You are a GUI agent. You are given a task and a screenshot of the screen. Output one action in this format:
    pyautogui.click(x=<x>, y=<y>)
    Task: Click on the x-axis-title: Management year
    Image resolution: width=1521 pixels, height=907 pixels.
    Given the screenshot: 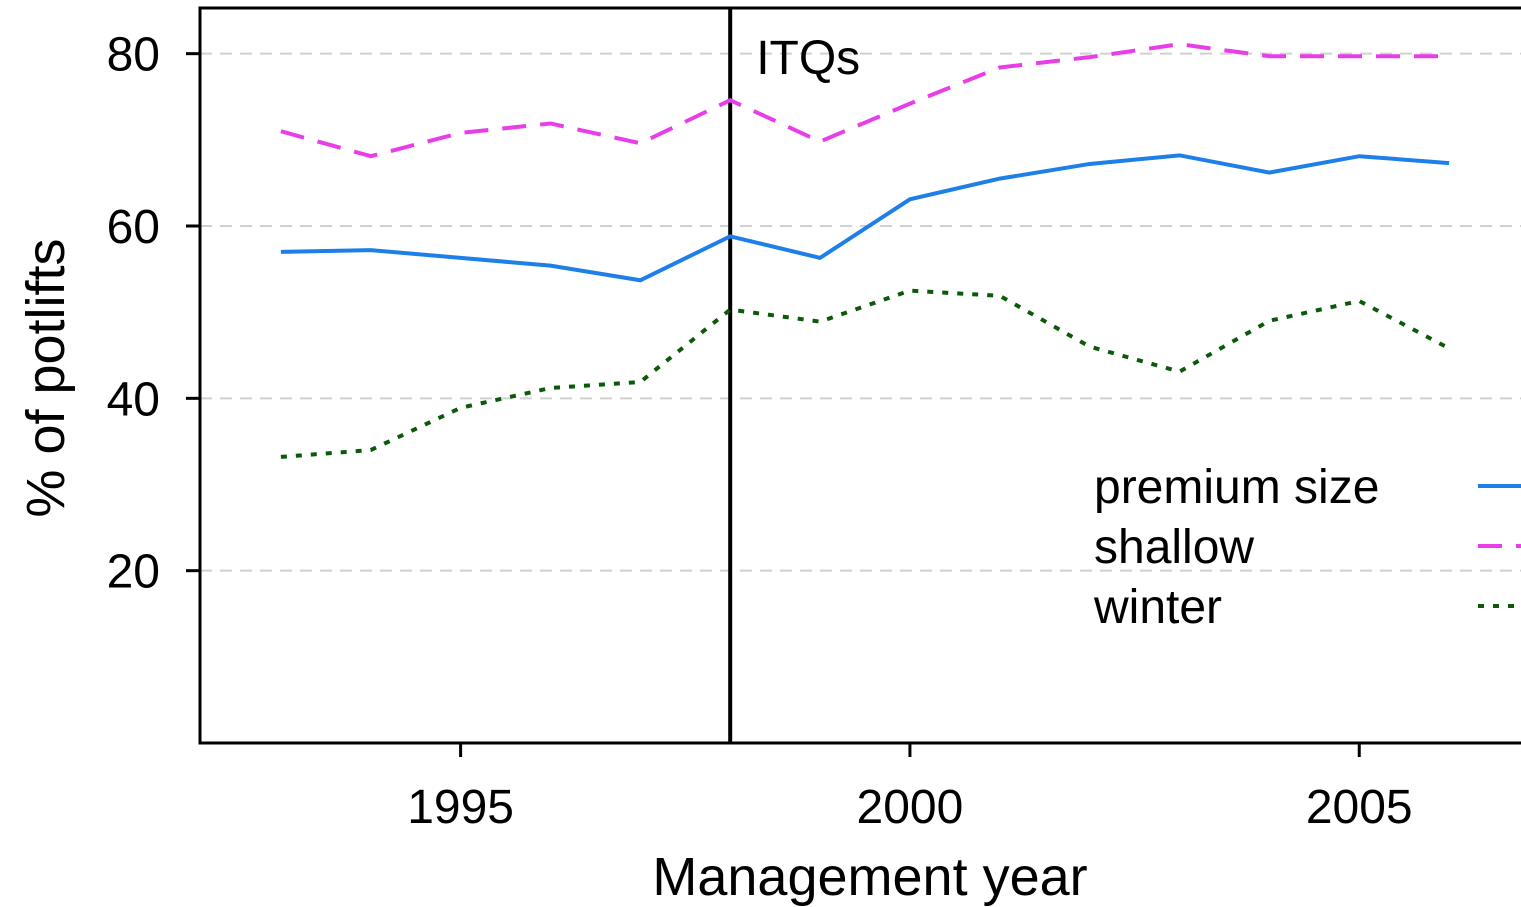 What is the action you would take?
    pyautogui.click(x=869, y=877)
    